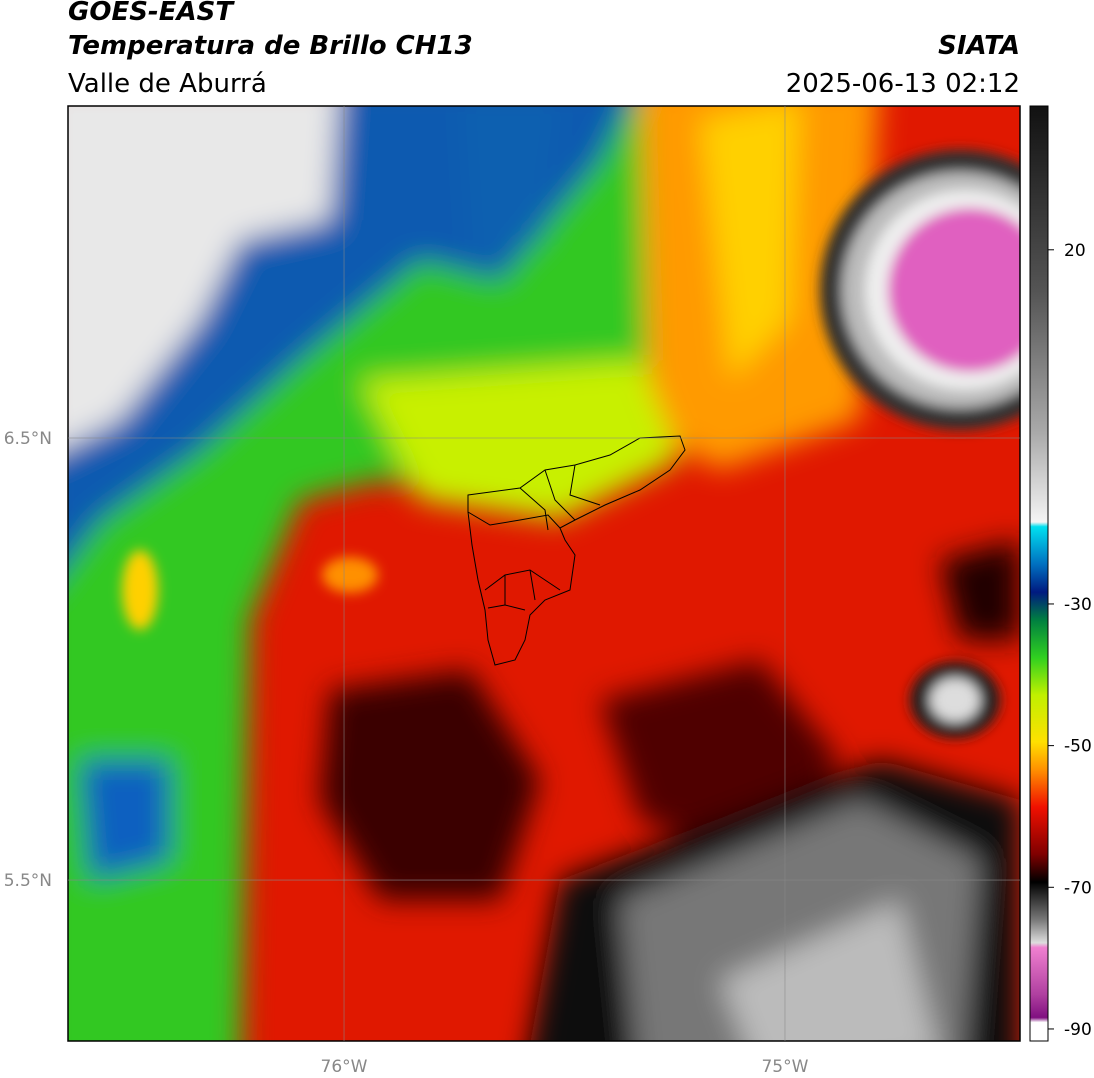 The width and height of the screenshot is (1094, 1078). What do you see at coordinates (1078, 605) in the screenshot?
I see `colorbar-tick-label: -30` at bounding box center [1078, 605].